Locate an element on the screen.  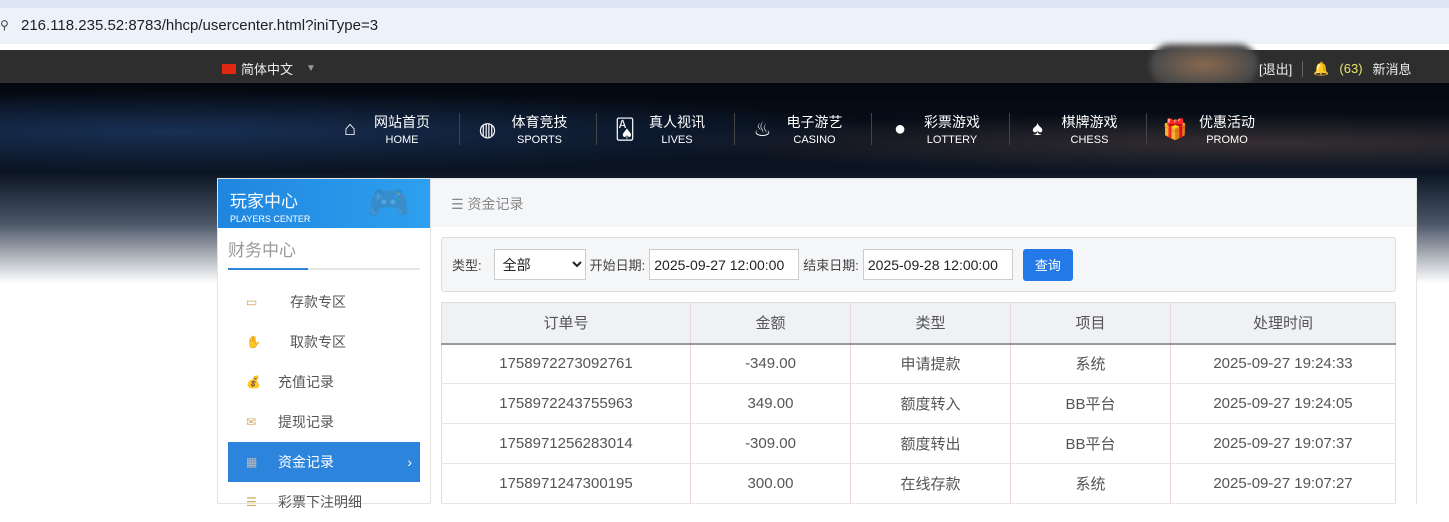
nav-label: 彩票游戏 is located at coordinates (952, 122).